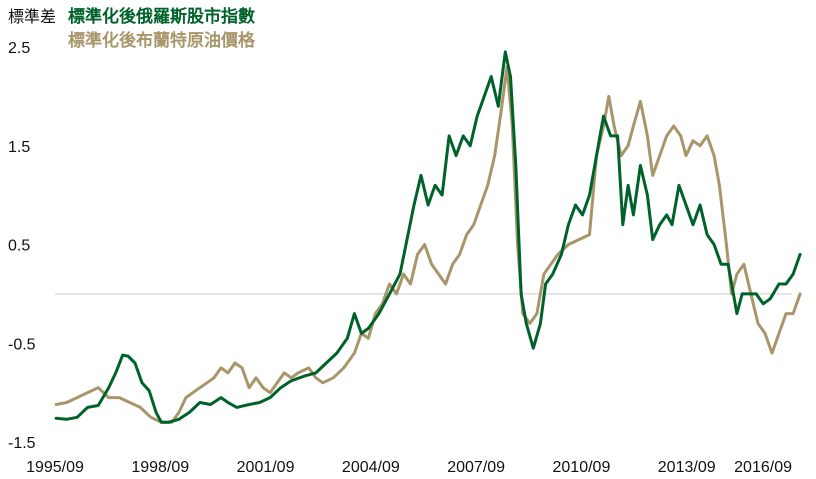  Describe the element at coordinates (19, 48) in the screenshot. I see `y-tick-label: 2.5` at that location.